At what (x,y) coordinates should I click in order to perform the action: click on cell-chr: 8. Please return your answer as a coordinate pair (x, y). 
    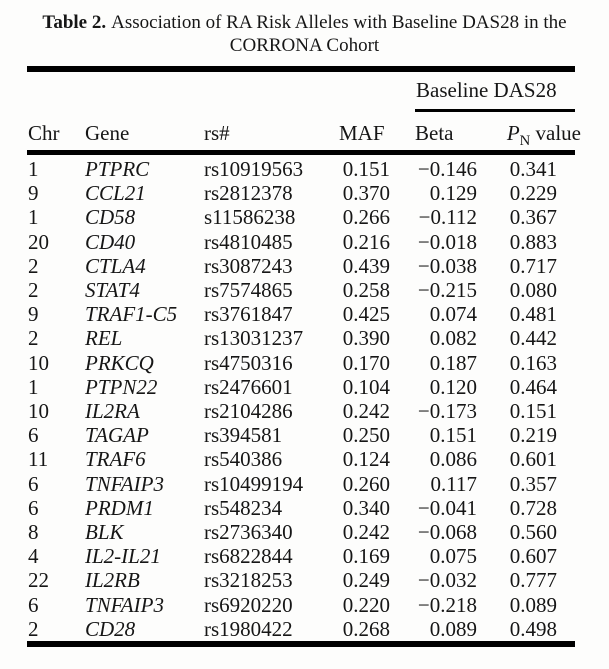
    Looking at the image, I should click on (33, 532).